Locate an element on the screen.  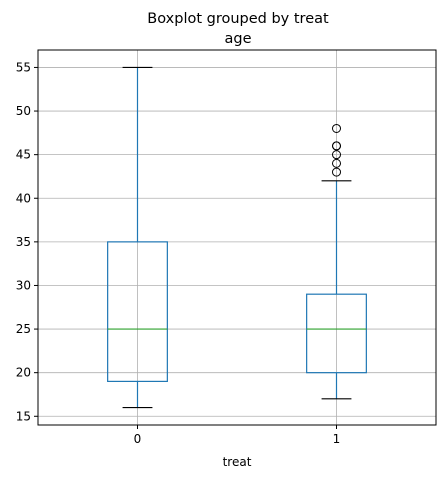
x-tick-label: 1 is located at coordinates (337, 439).